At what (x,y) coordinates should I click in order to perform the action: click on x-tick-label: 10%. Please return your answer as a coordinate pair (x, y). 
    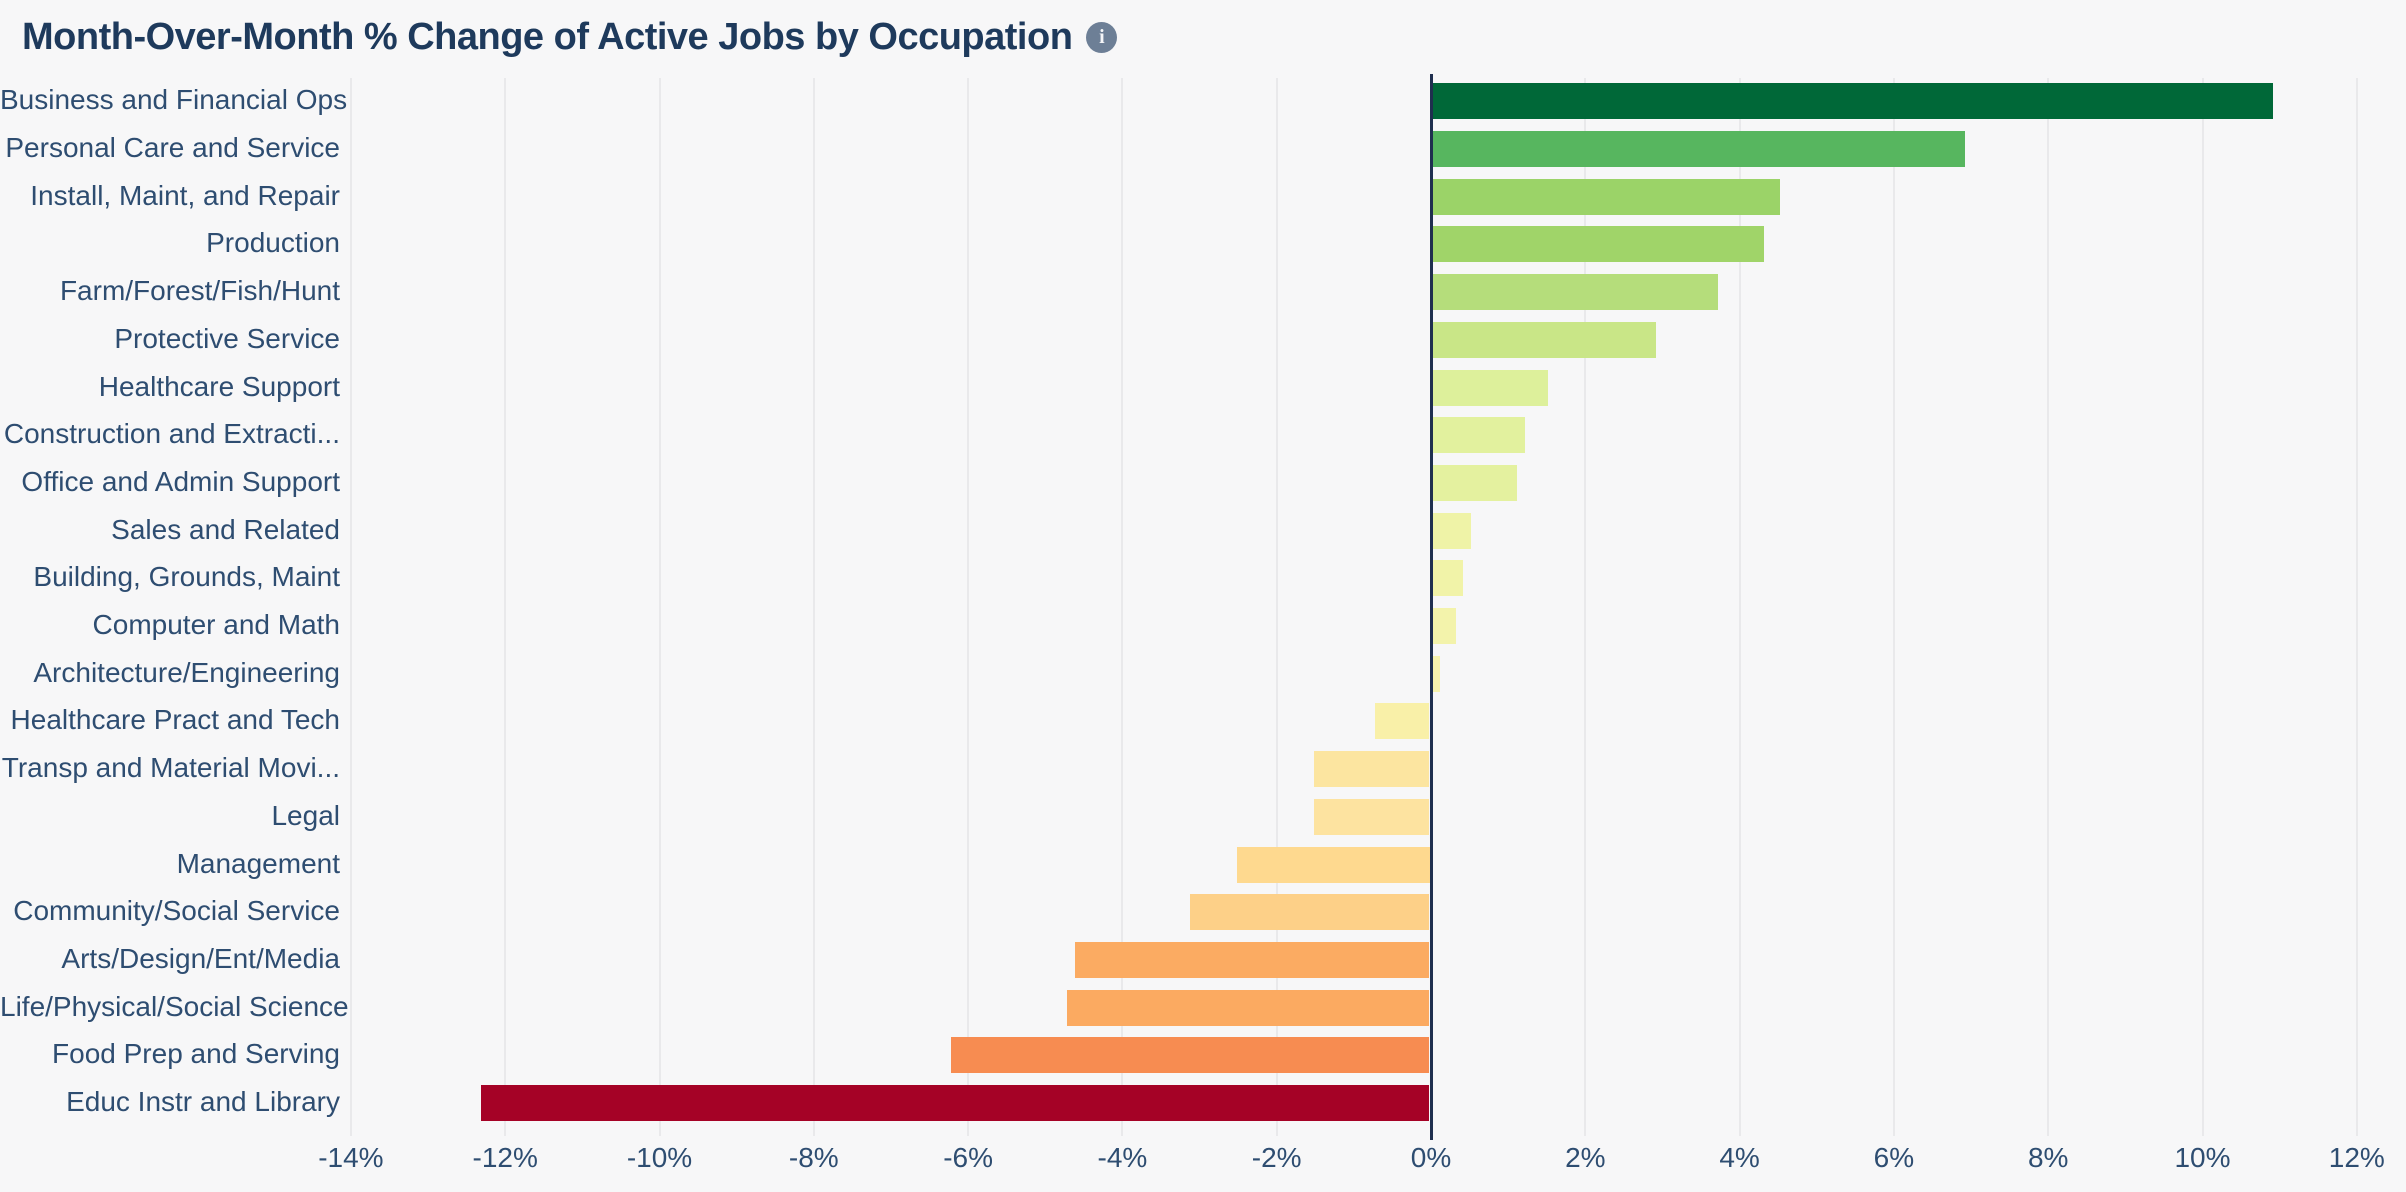
    Looking at the image, I should click on (2202, 1157).